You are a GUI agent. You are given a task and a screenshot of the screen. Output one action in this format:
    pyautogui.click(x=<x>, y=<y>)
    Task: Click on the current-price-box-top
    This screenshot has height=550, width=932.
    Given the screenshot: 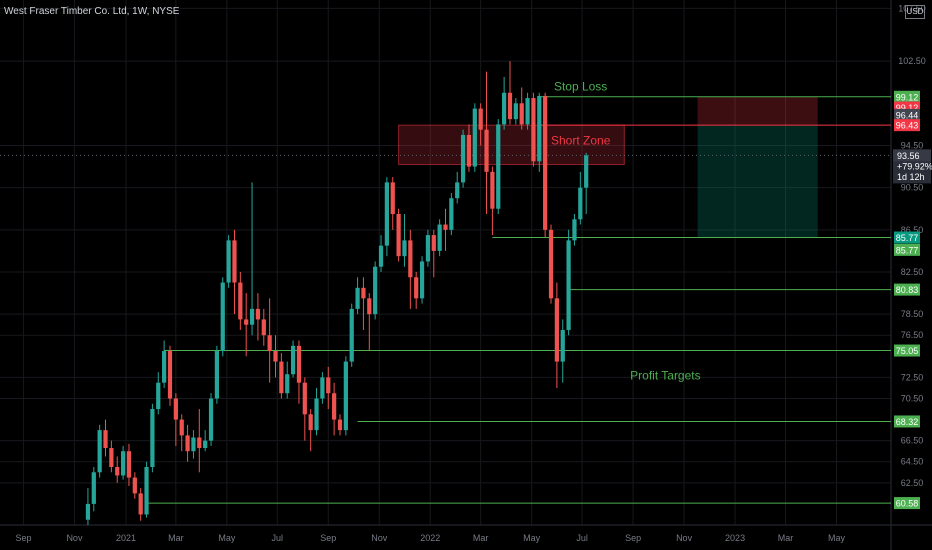 What is the action you would take?
    pyautogui.click(x=912, y=155)
    